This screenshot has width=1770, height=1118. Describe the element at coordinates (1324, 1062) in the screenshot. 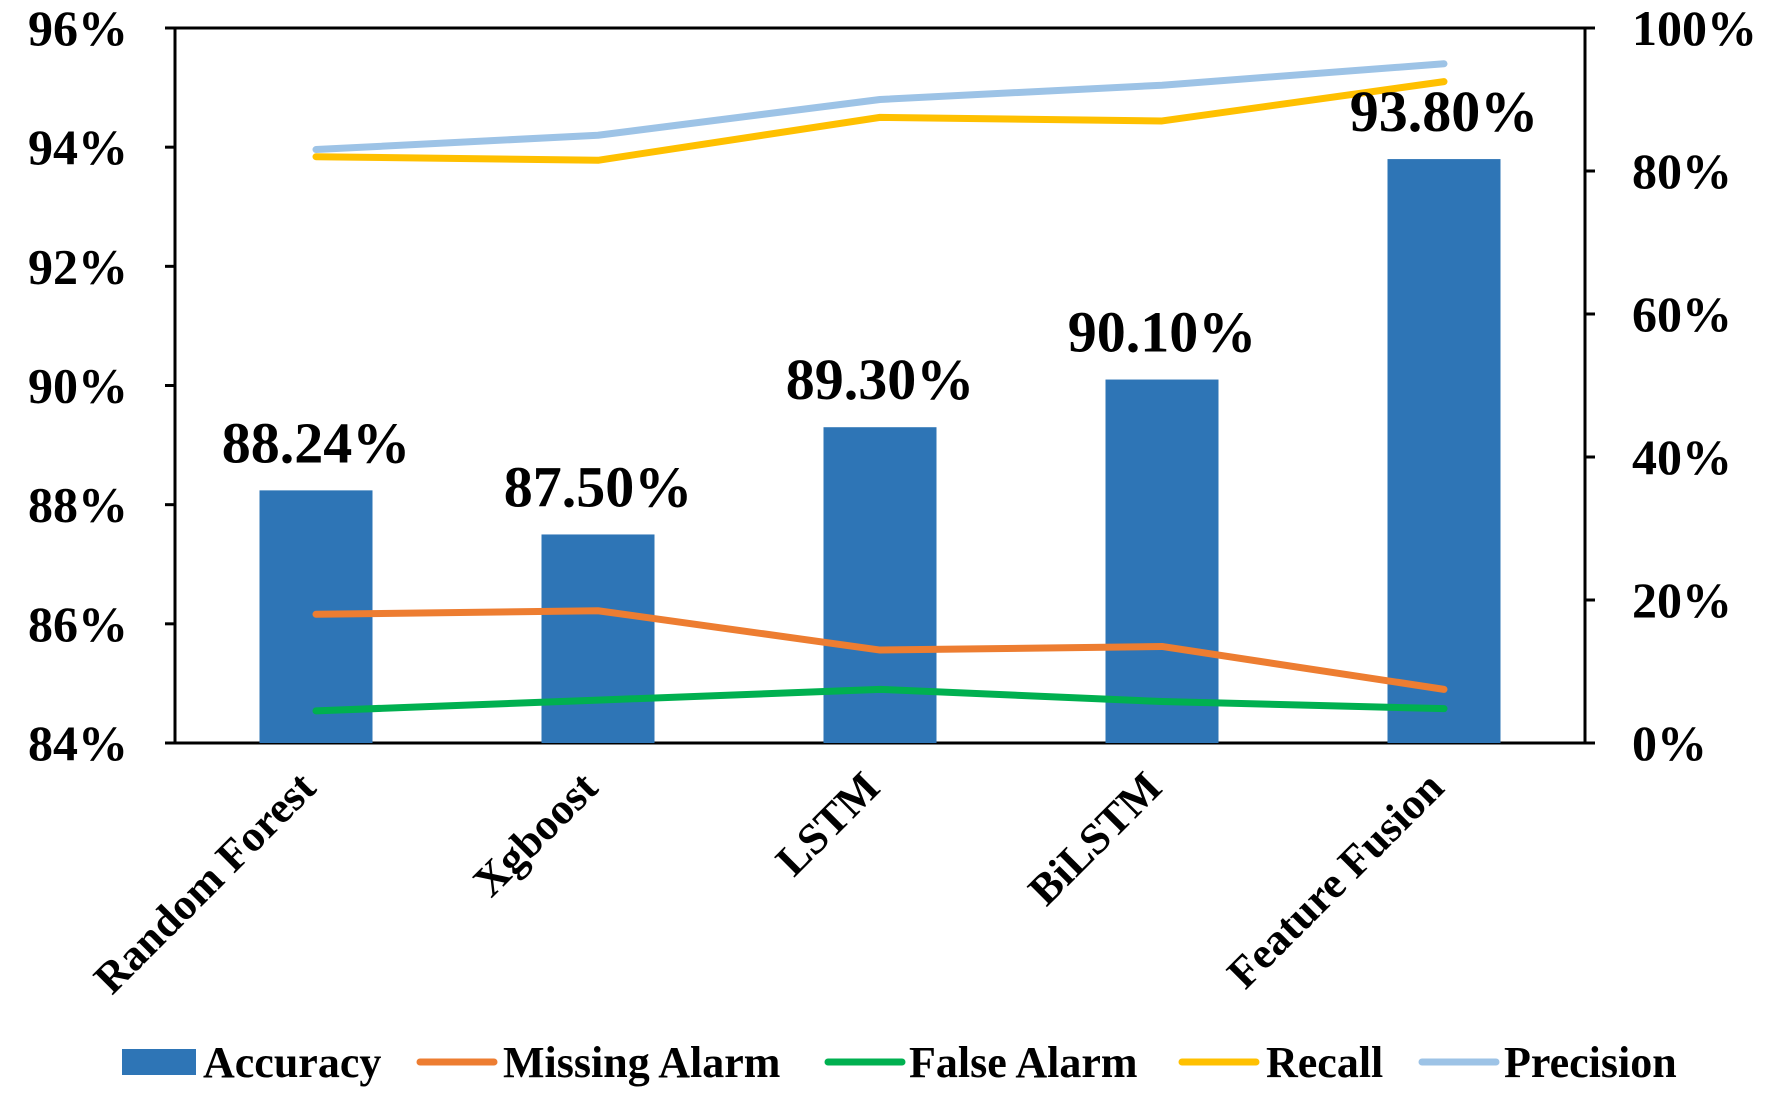

I see `legend-label-recall: Recall` at that location.